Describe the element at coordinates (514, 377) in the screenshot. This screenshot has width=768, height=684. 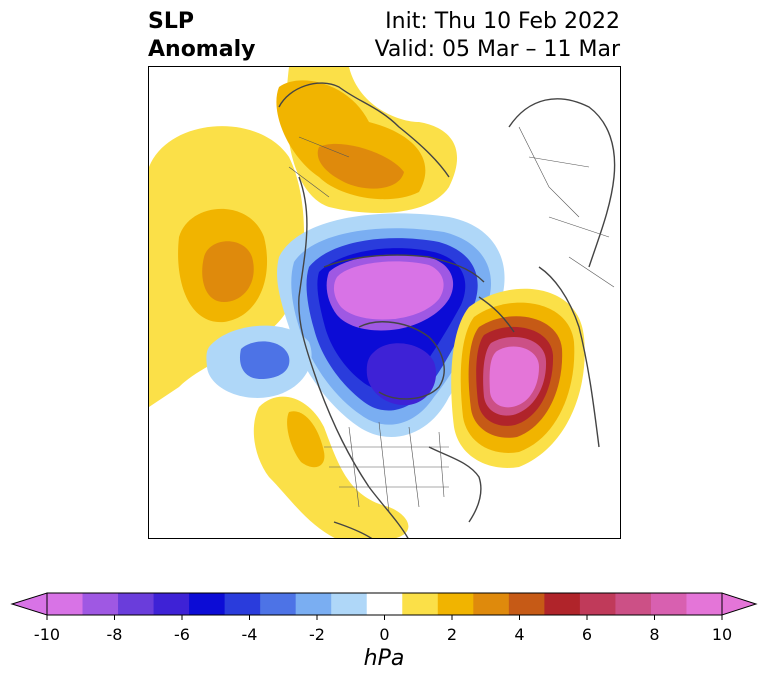
I see `atlantic-high-anomaly-core` at that location.